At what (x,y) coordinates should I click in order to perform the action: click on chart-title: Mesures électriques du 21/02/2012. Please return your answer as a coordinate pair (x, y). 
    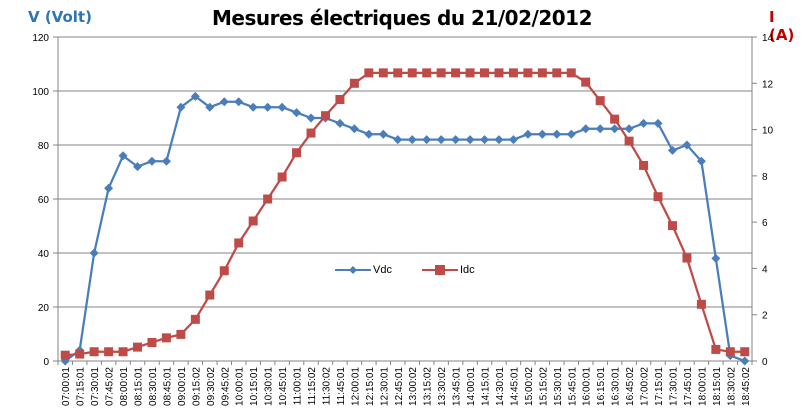
    Looking at the image, I should click on (402, 18).